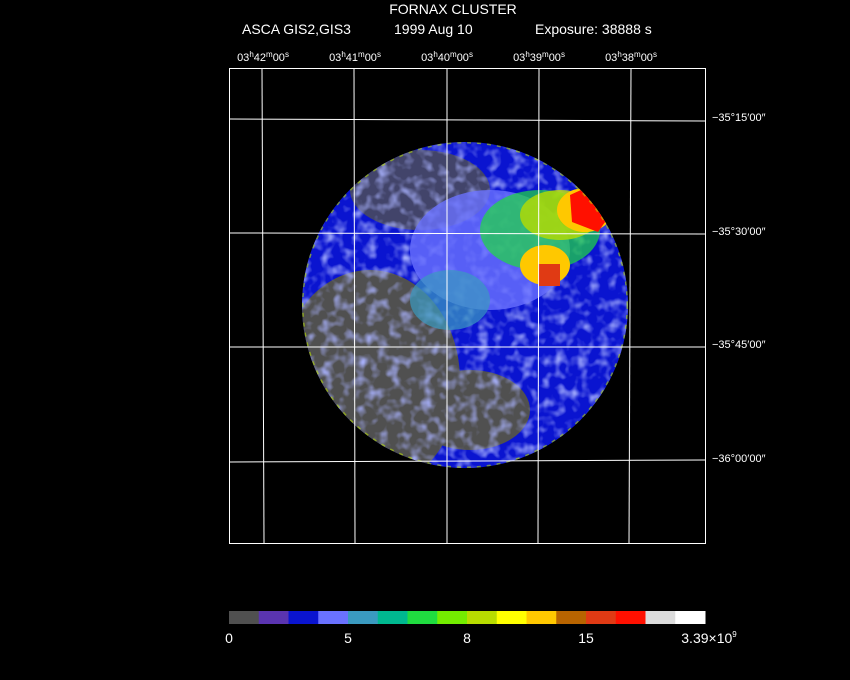  Describe the element at coordinates (739, 232) in the screenshot. I see `dec-label: −35°30′00″` at that location.